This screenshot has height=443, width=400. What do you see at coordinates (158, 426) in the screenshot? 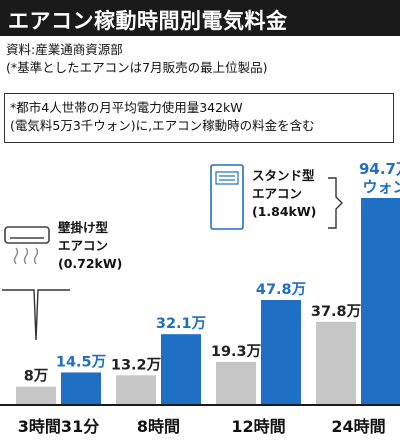
I see `x-tick-label-1: 8時間` at bounding box center [158, 426].